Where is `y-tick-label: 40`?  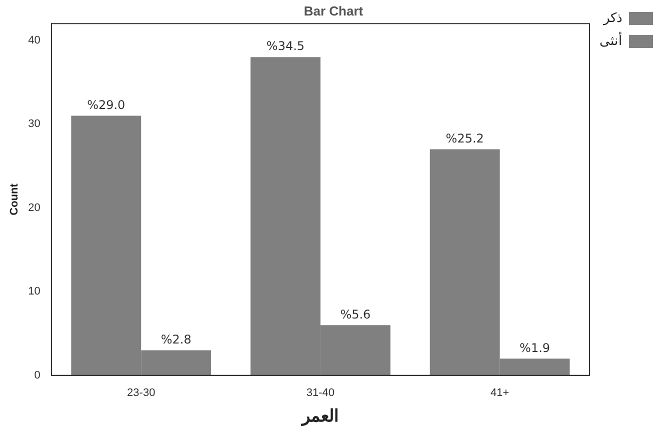 y-tick-label: 40 is located at coordinates (34, 40).